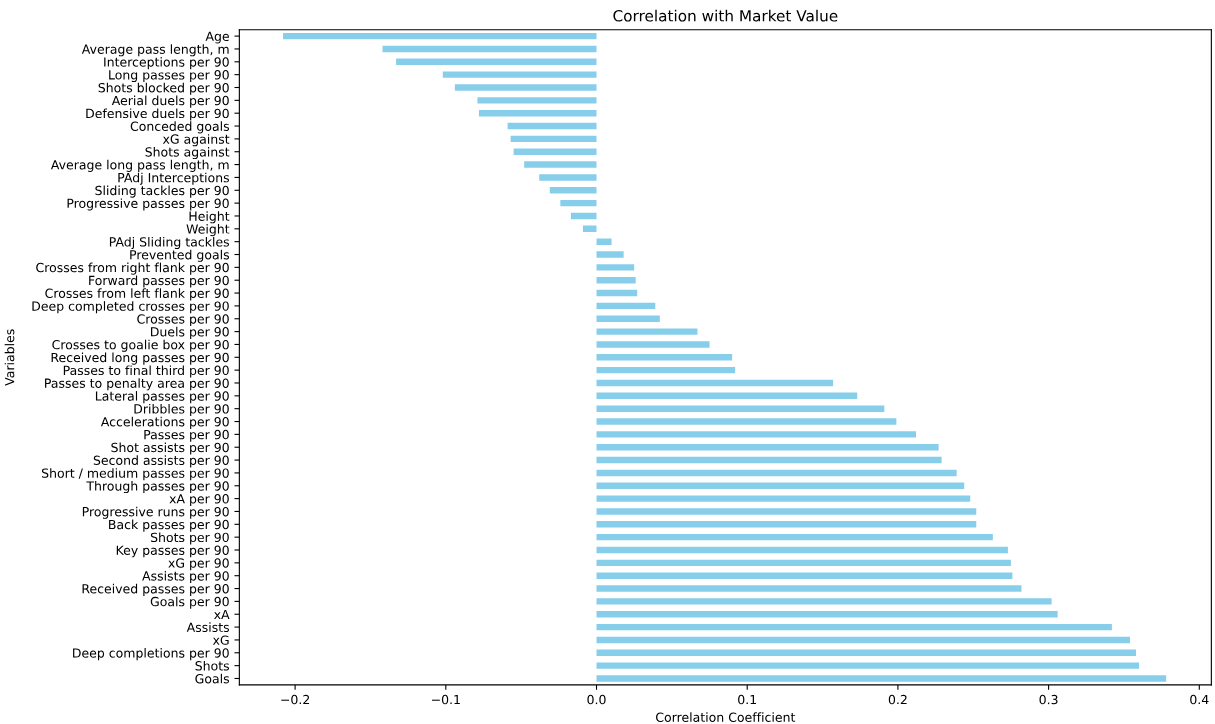  What do you see at coordinates (135, 474) in the screenshot?
I see `y-tick-label: Short / medium passes per 90` at bounding box center [135, 474].